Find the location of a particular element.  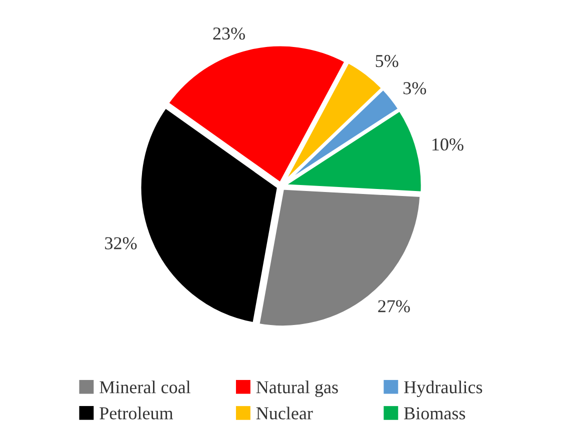

legend-label: Nuclear is located at coordinates (284, 413).